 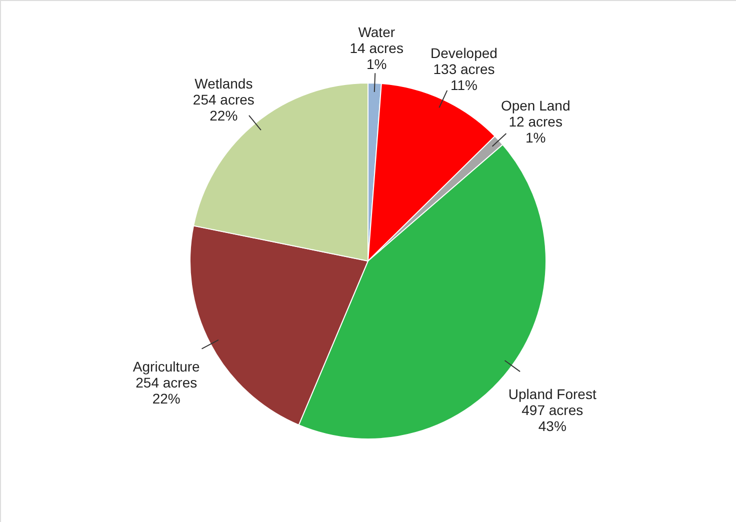 What do you see at coordinates (377, 32) in the screenshot?
I see `slice-label: Water` at bounding box center [377, 32].